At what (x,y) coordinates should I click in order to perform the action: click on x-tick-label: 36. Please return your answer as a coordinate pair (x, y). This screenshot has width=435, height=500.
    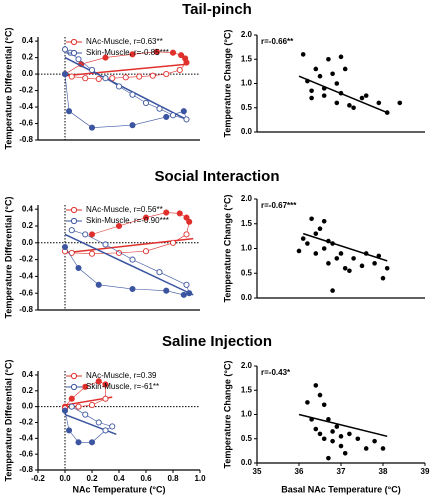
    Looking at the image, I should click on (299, 471).